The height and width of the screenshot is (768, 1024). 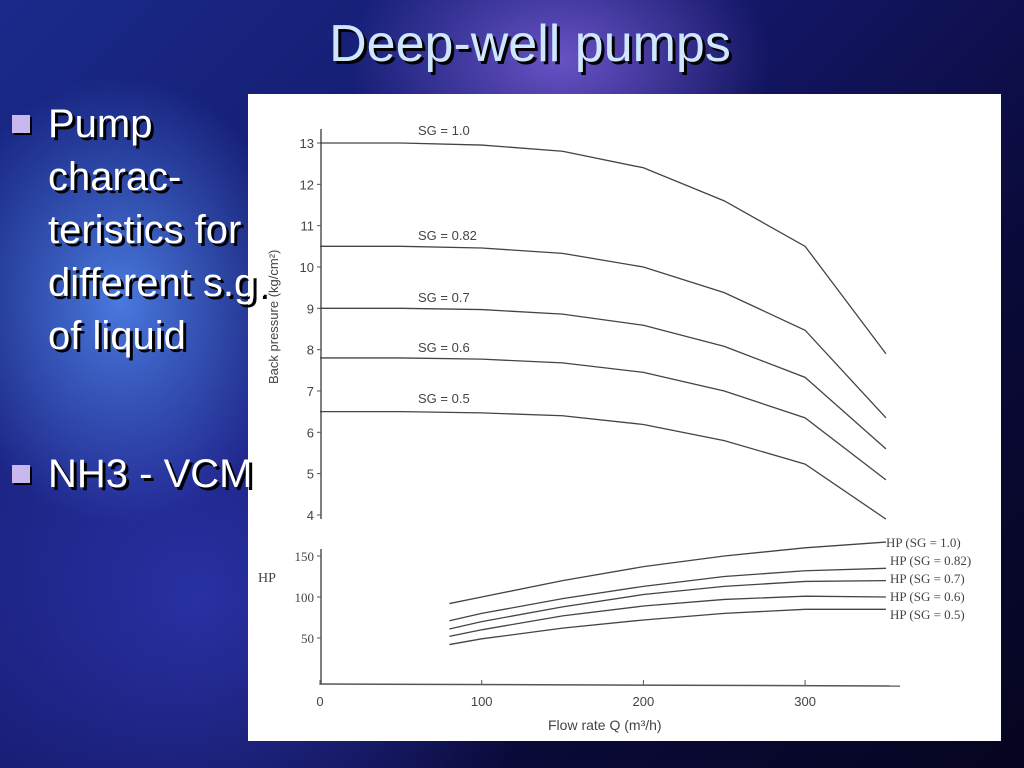 I want to click on pressure-tick-label: 8, so click(x=310, y=350).